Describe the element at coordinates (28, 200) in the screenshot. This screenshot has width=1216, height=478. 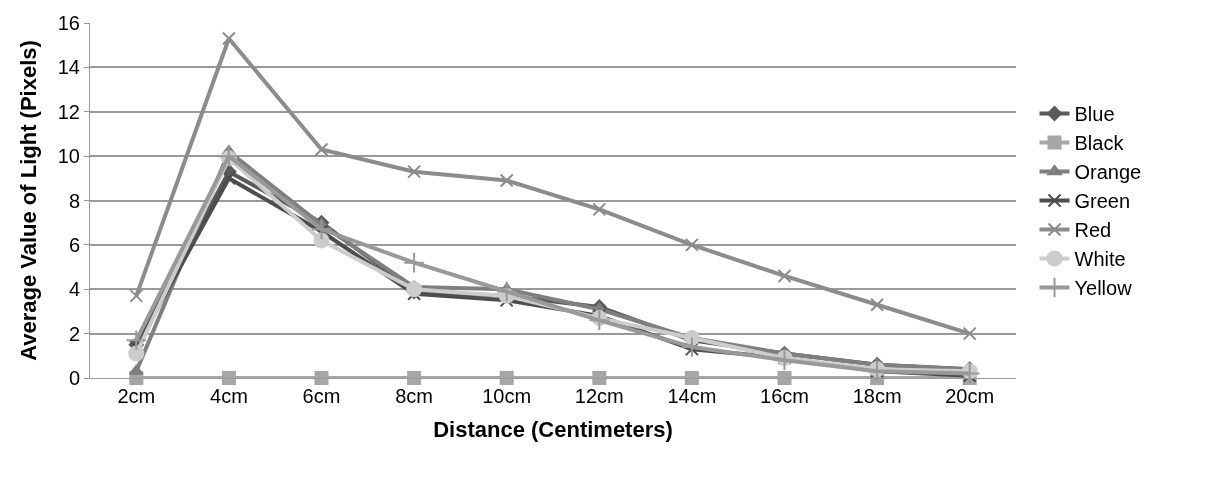
I see `y-axis-title: Average Value of Light (Pixels)` at that location.